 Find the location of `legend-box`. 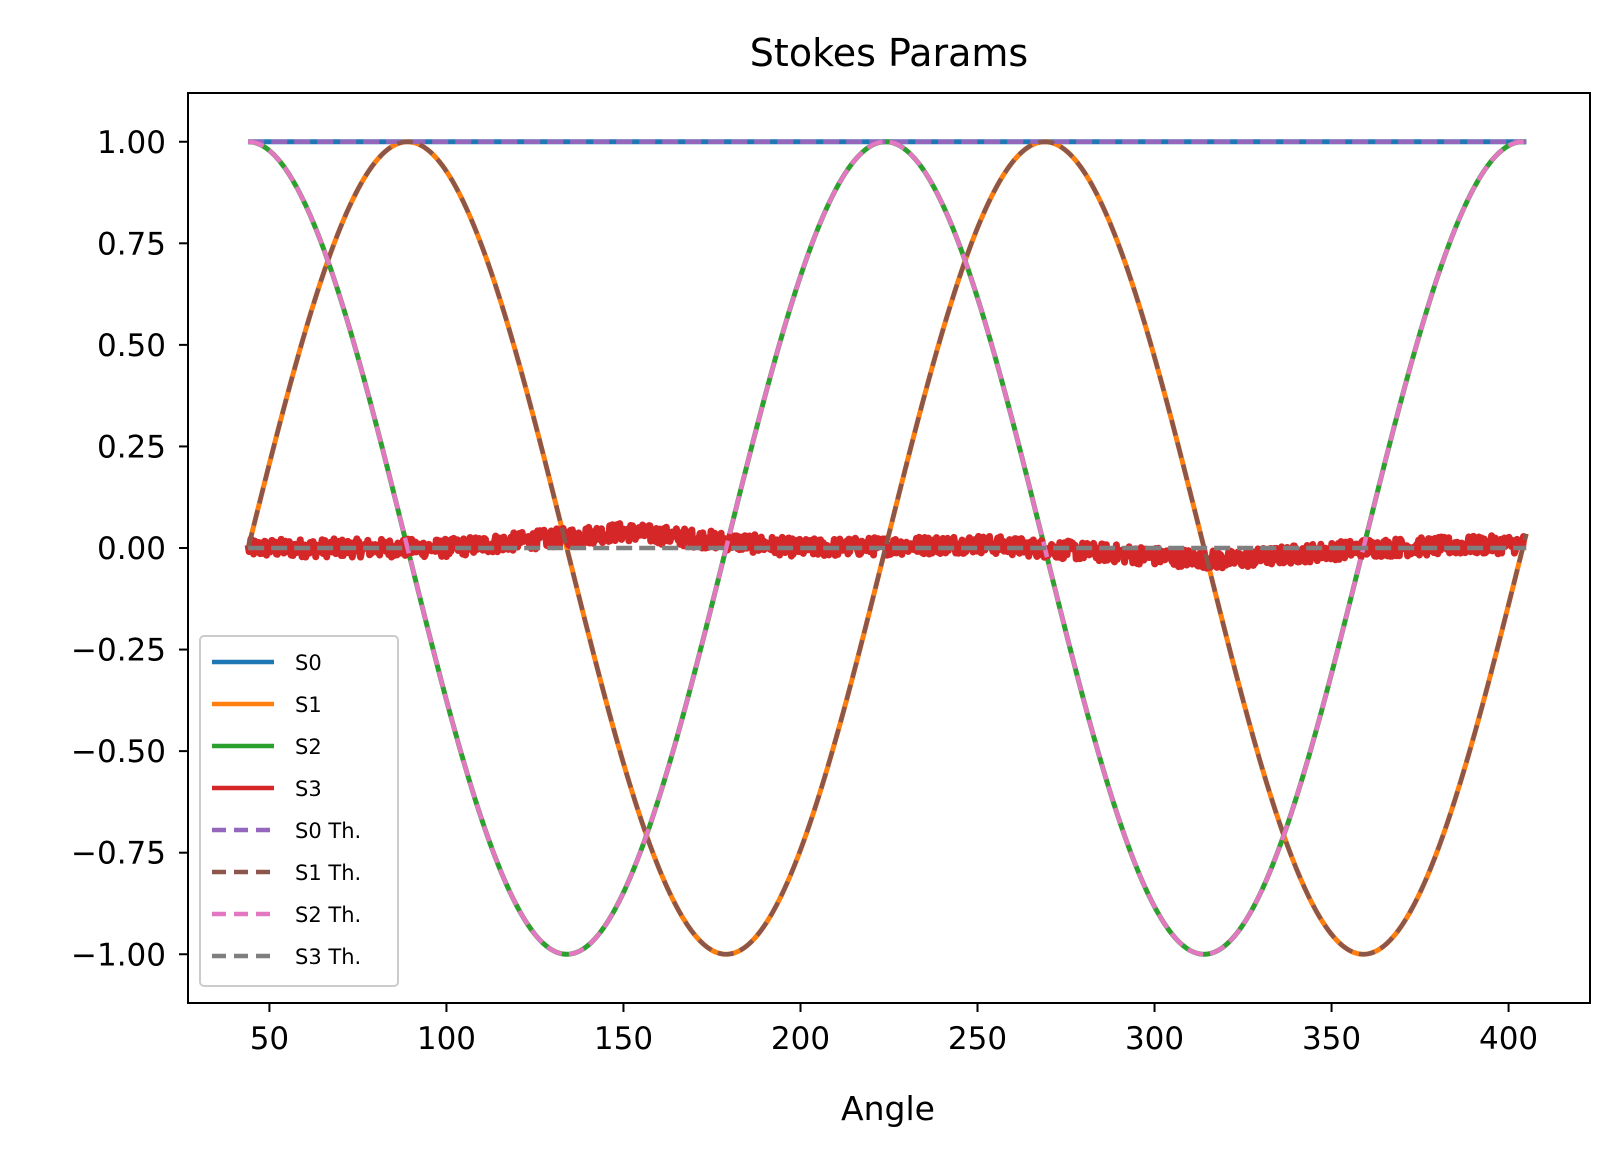

legend-box is located at coordinates (299, 811).